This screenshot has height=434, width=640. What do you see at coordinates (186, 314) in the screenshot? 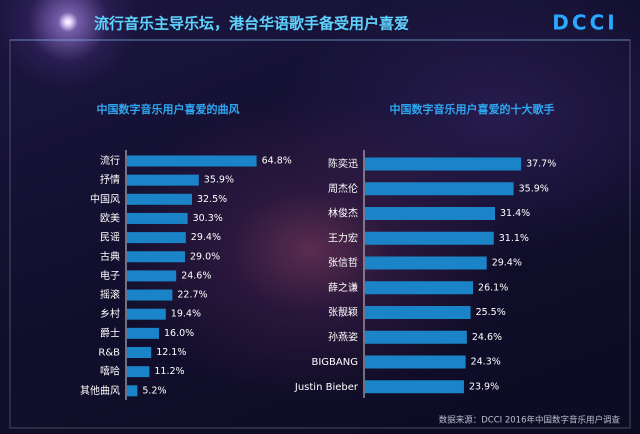
I see `value-label: 19.4%` at bounding box center [186, 314].